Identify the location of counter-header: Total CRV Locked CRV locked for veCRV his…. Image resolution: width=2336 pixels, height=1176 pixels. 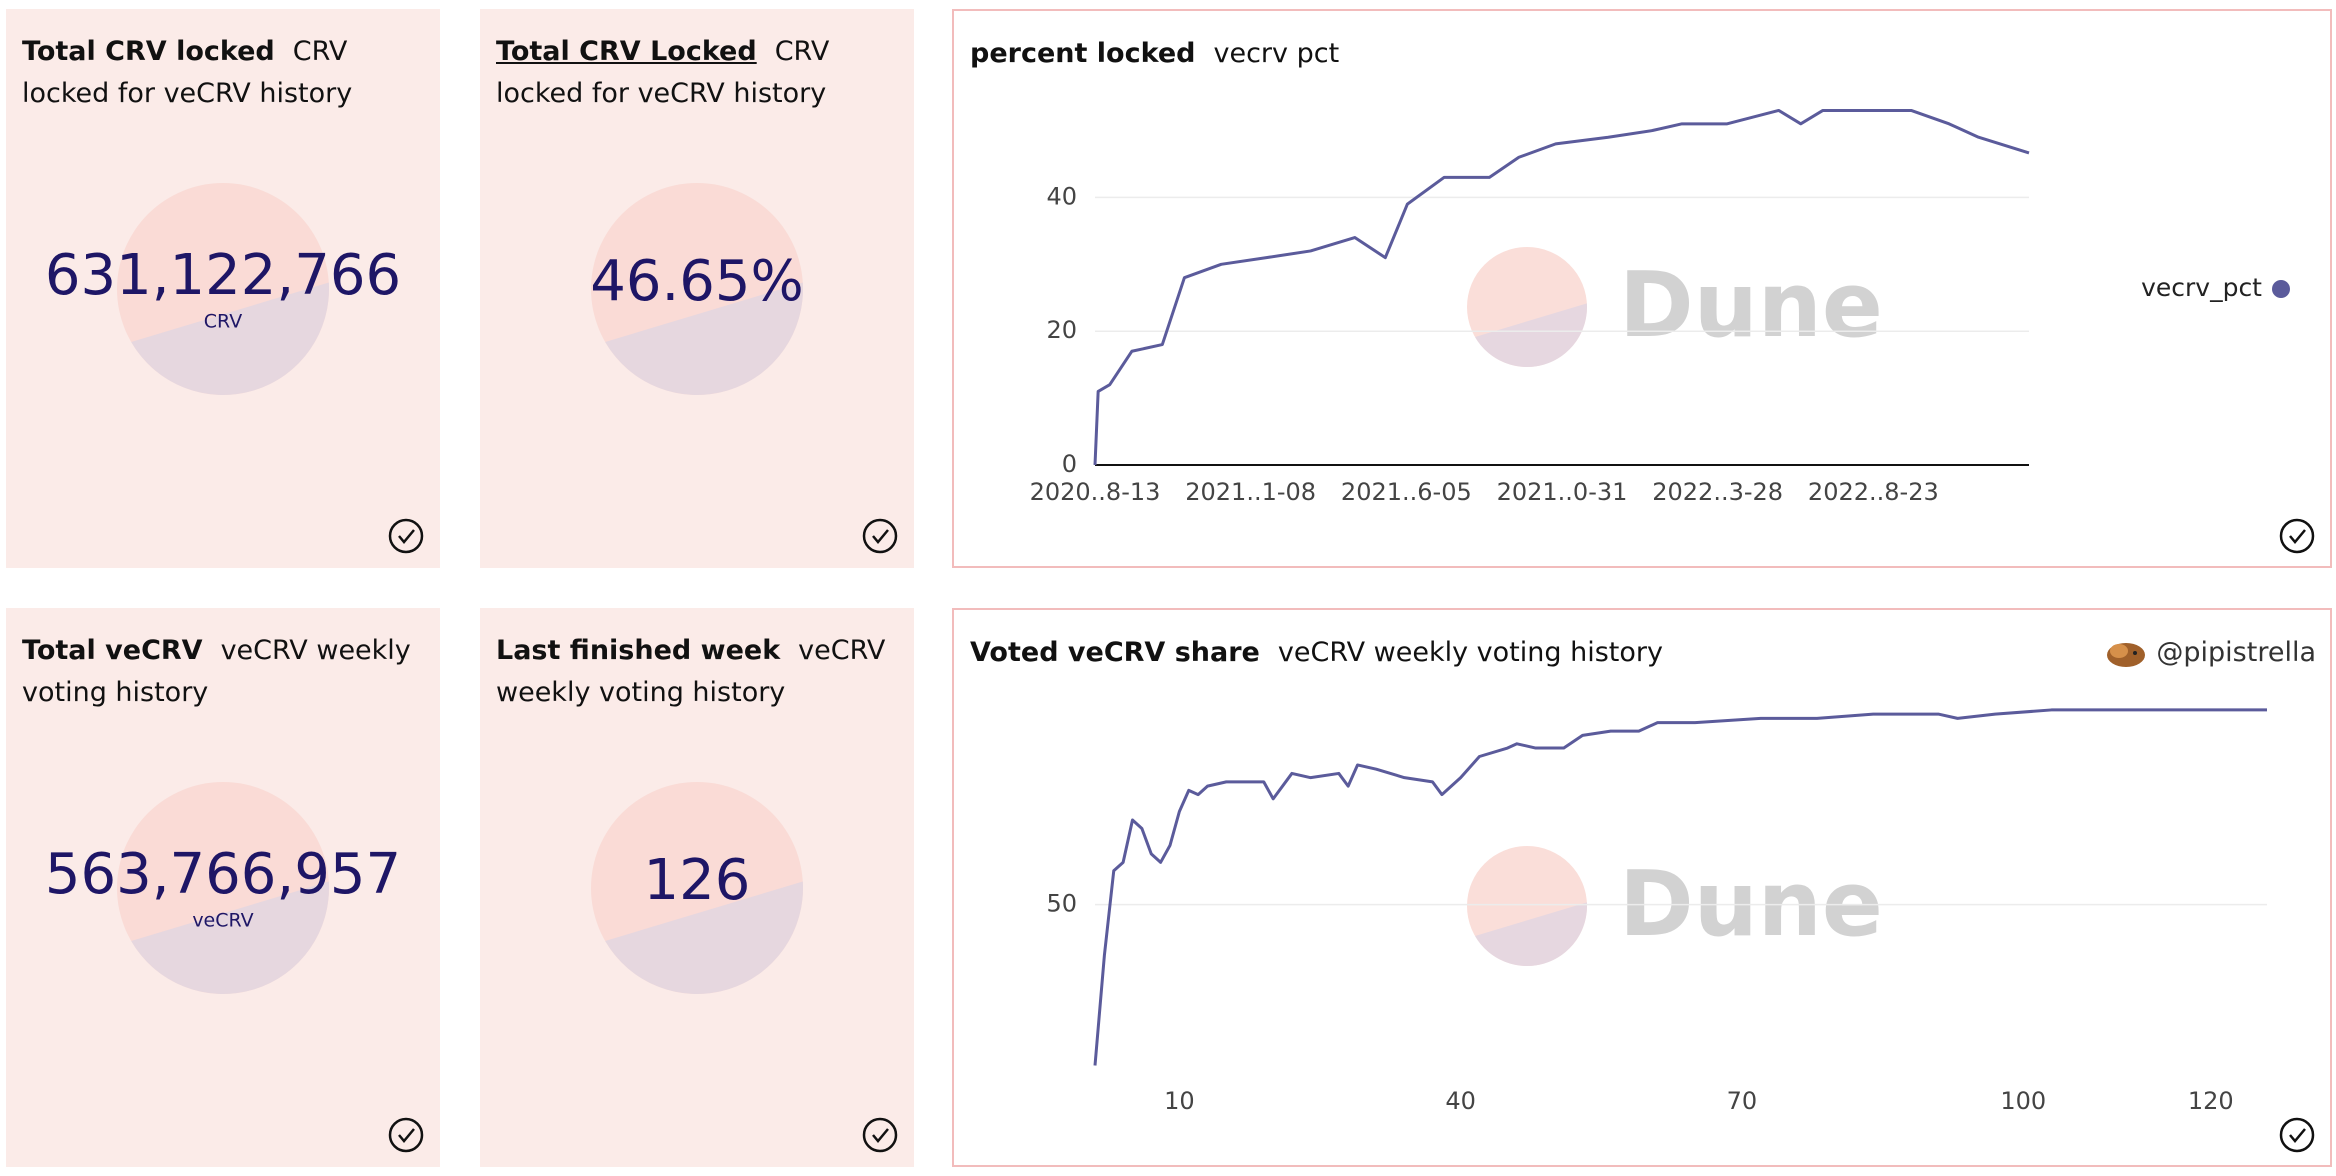
(697, 73).